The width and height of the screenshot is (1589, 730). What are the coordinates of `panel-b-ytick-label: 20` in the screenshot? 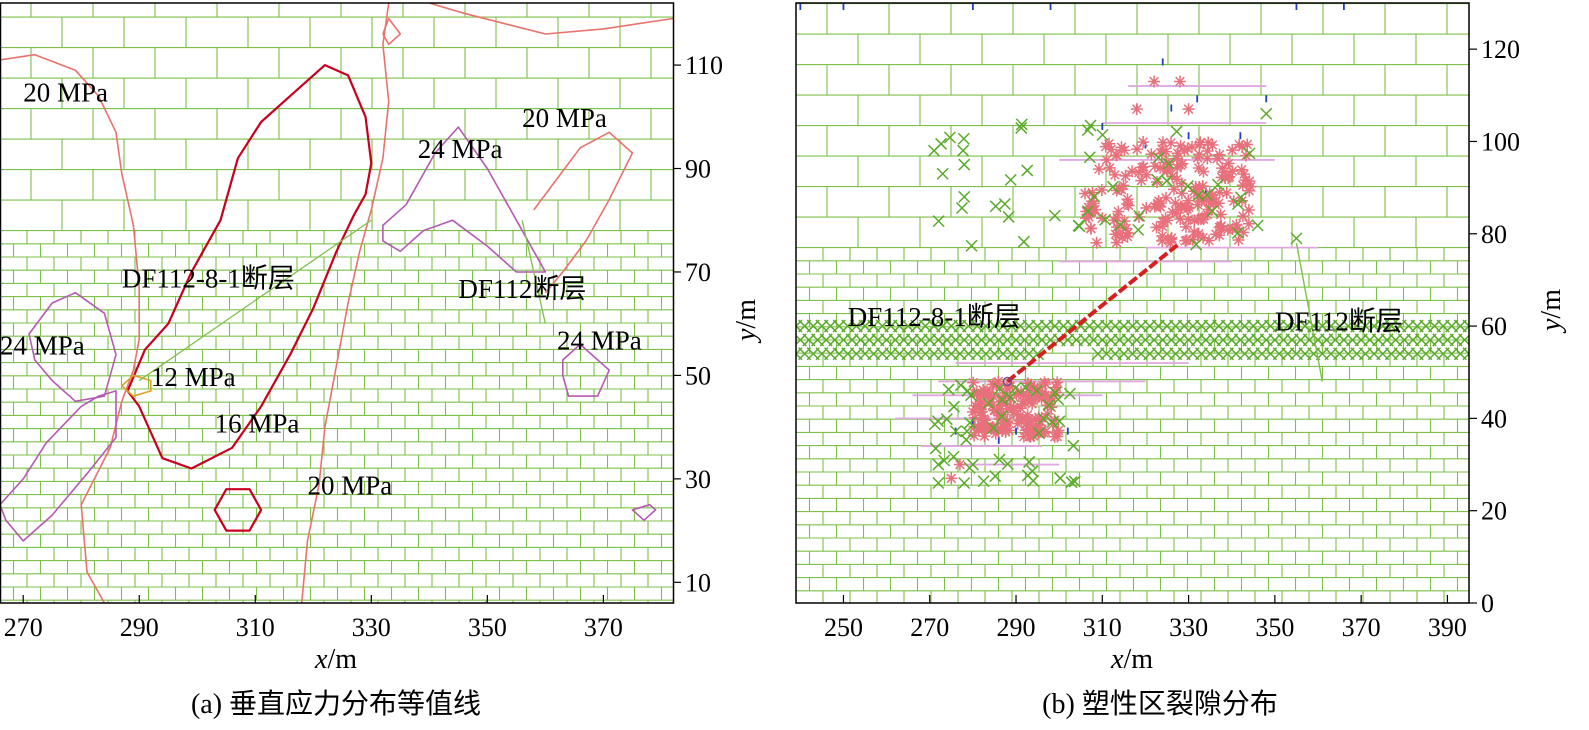 It's located at (1494, 511).